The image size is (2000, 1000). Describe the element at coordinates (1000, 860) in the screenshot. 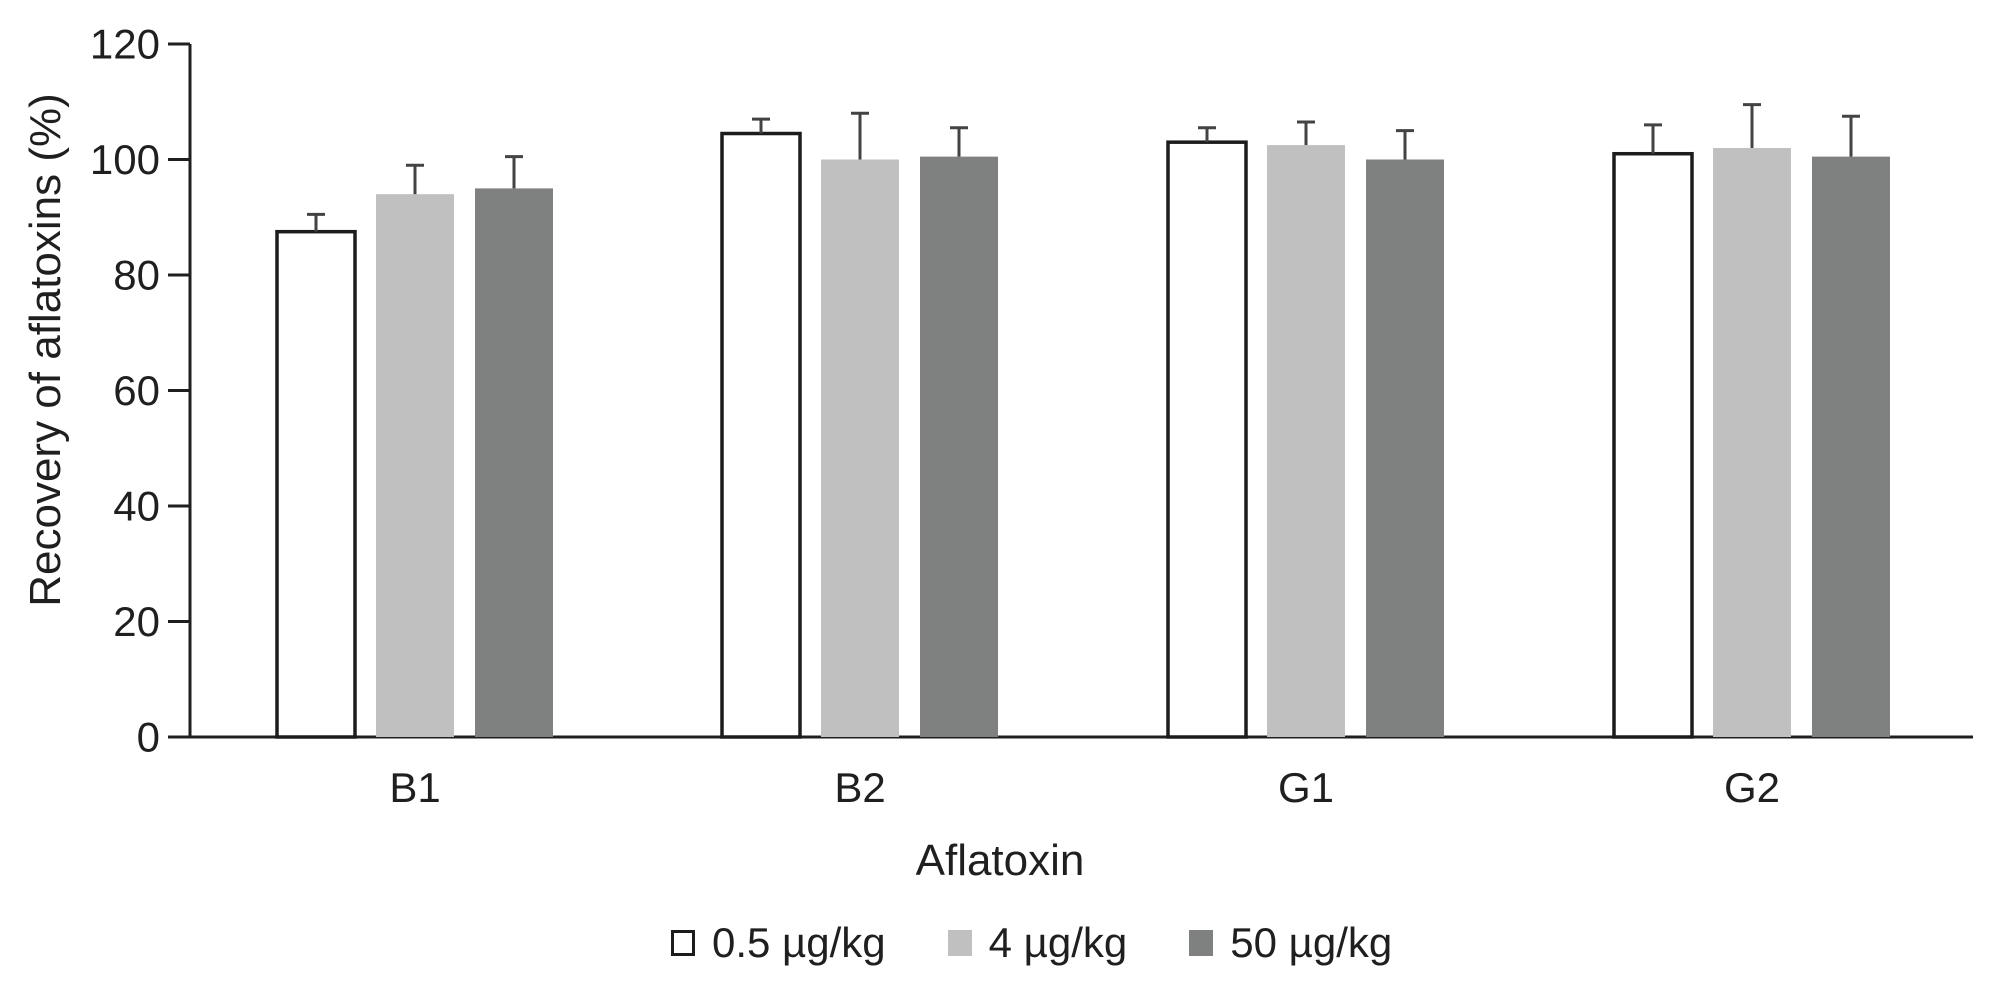

I see `x-axis-title: Aflatoxin` at that location.